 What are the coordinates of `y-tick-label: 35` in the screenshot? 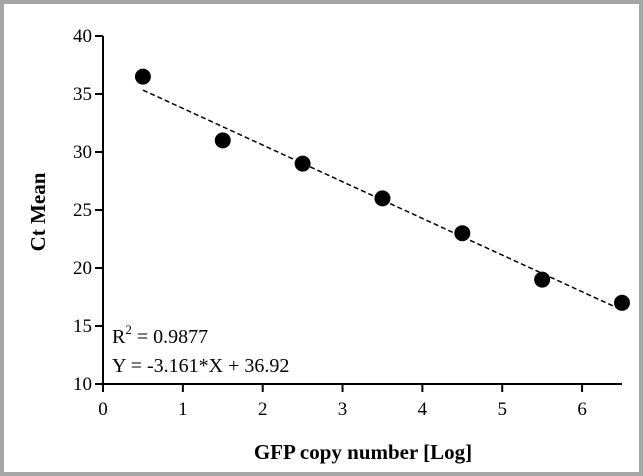 It's located at (82, 94).